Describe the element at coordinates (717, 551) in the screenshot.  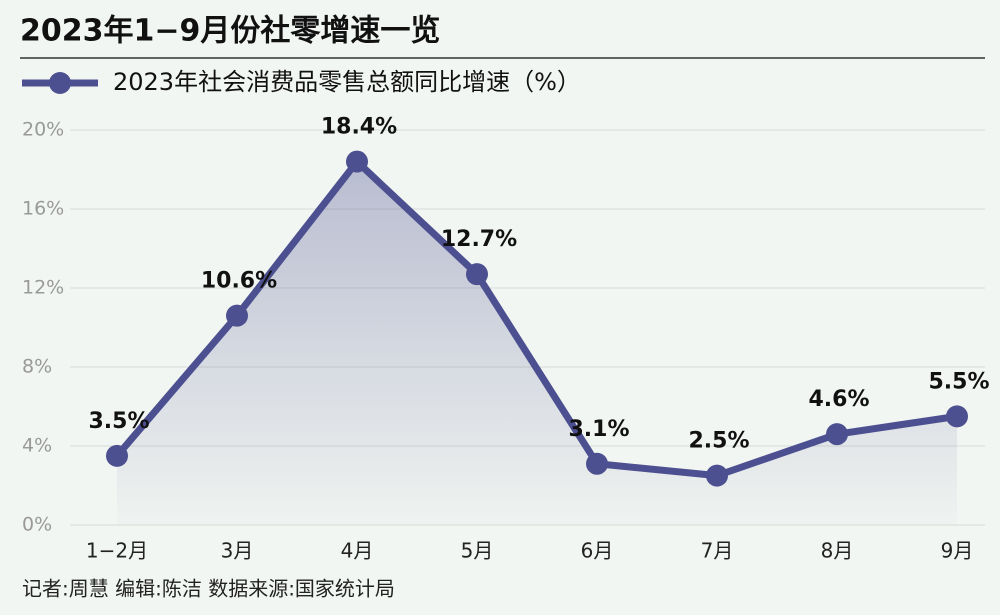
I see `x-tick-label: 7月` at that location.